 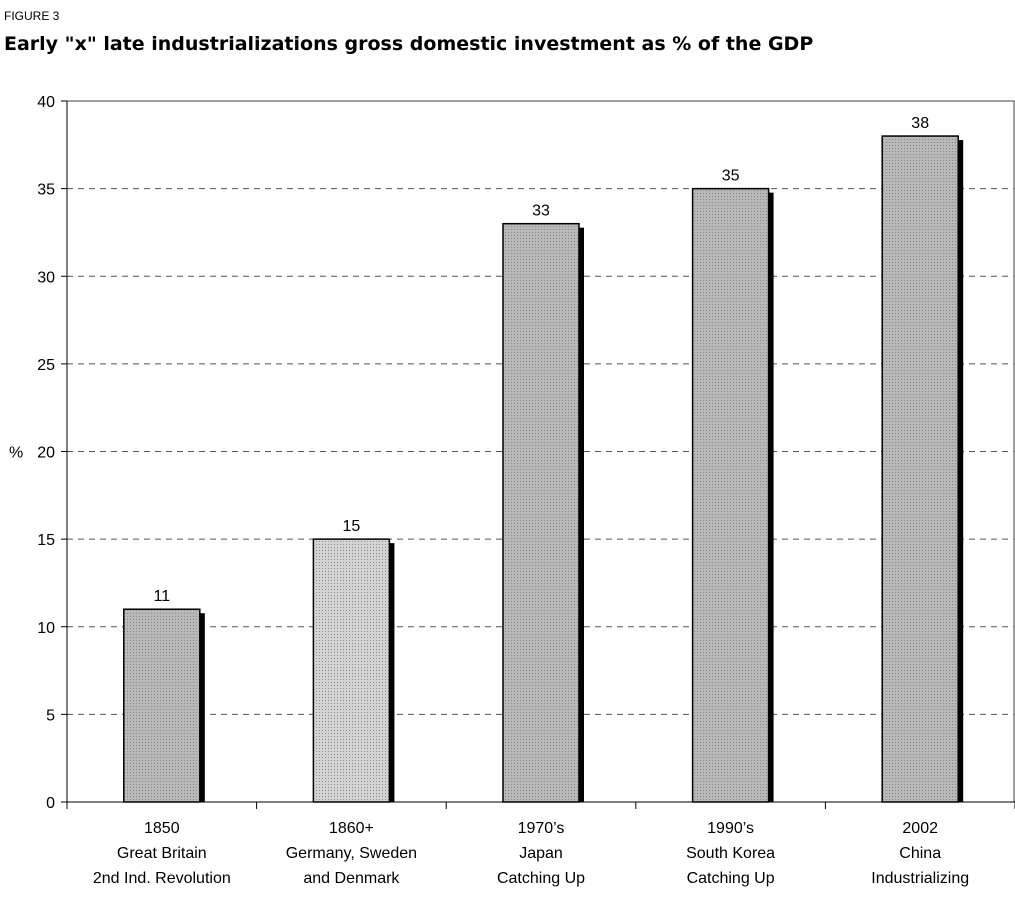 What do you see at coordinates (46, 365) in the screenshot?
I see `y-tick-label-25: 25` at bounding box center [46, 365].